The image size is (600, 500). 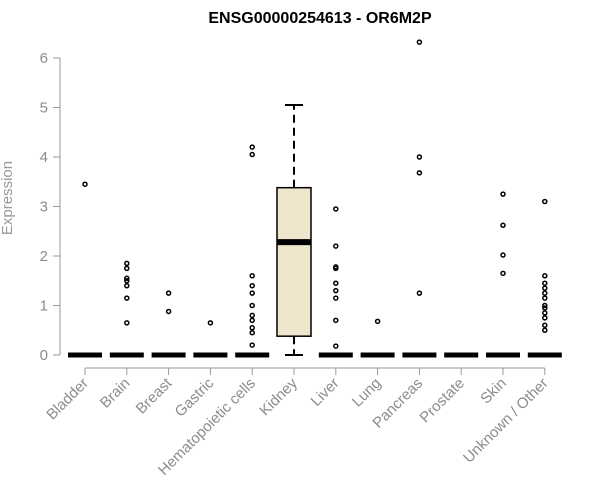 I want to click on x-tick-label: Prostate, so click(x=442, y=401).